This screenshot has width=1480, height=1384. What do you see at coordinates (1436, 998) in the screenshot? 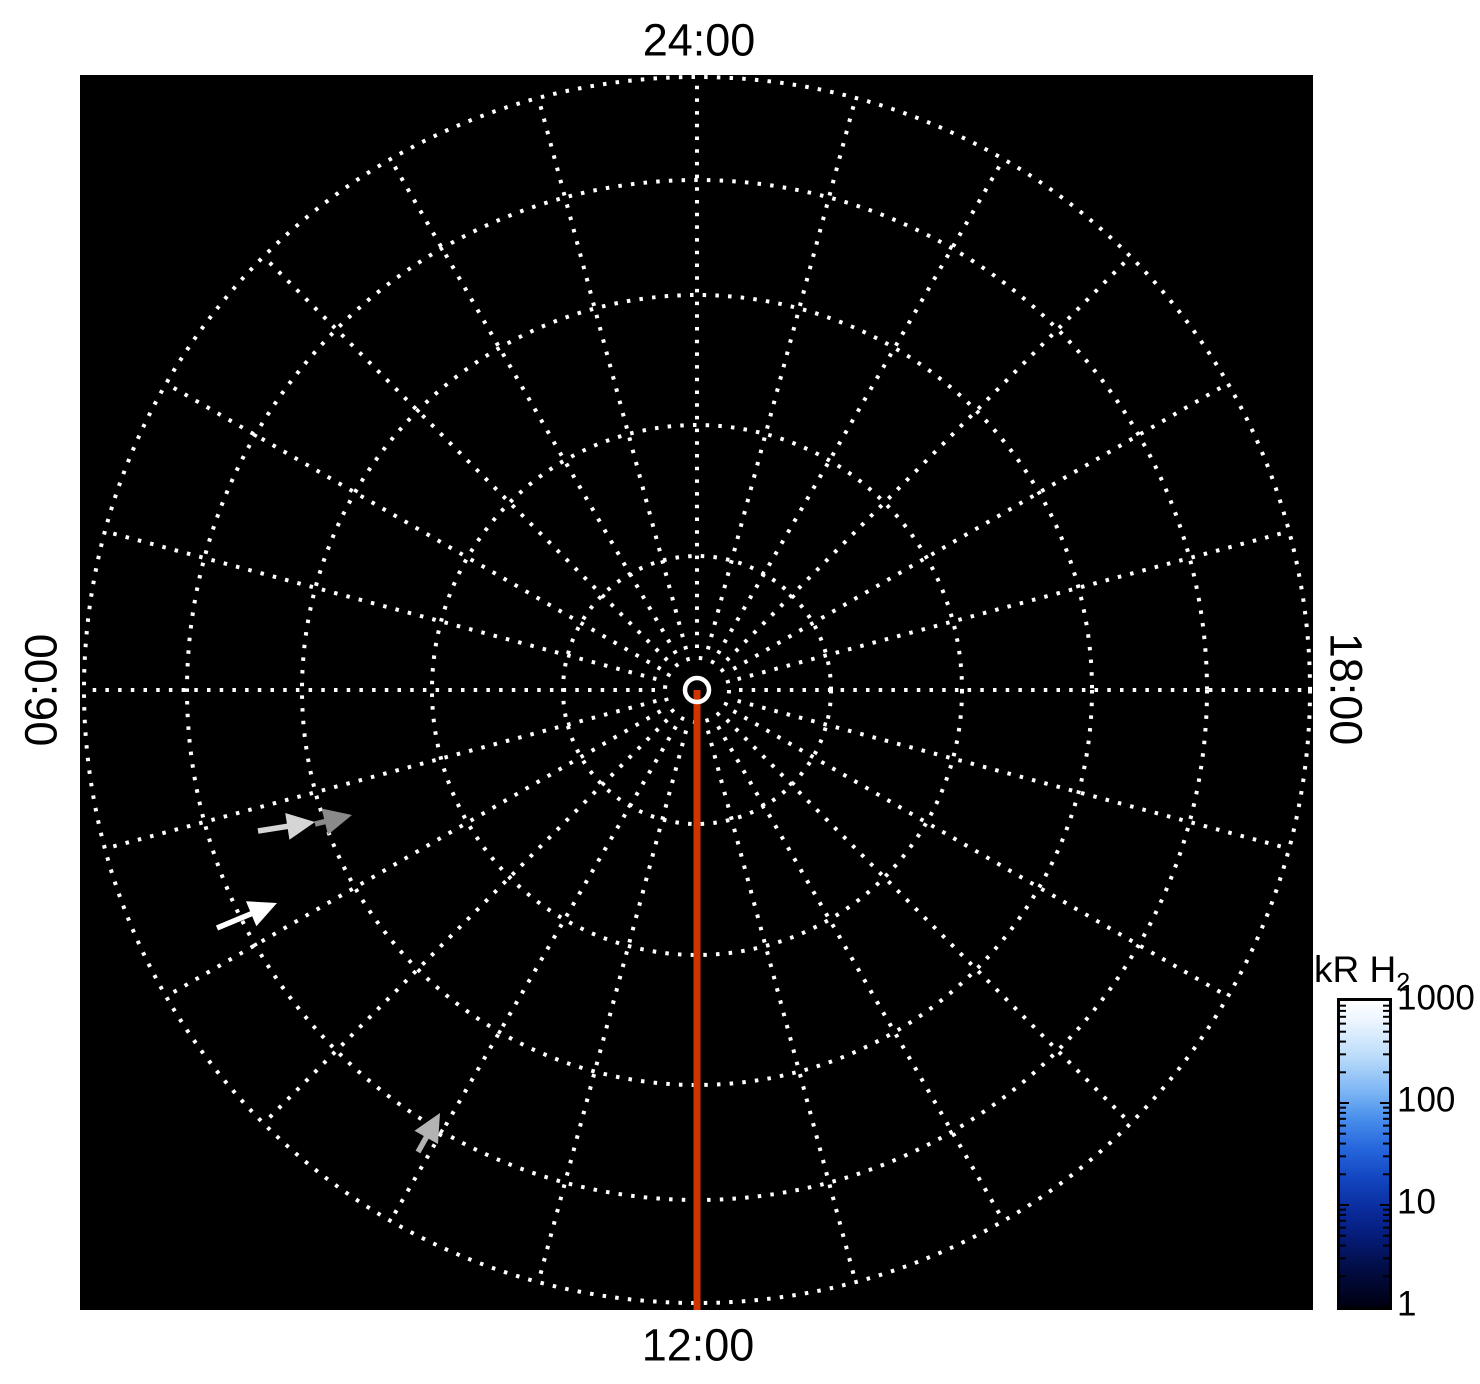
I see `colorbar-tick-label: 1000` at bounding box center [1436, 998].